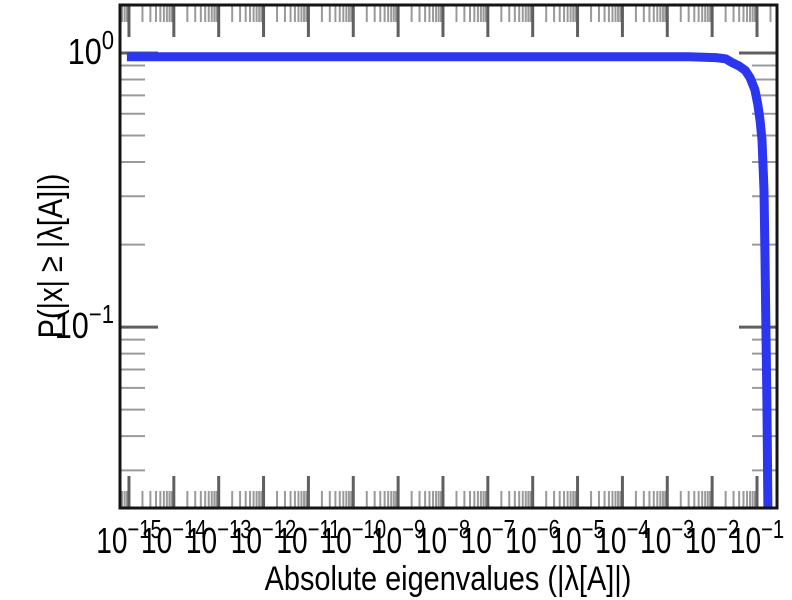 The width and height of the screenshot is (792, 600). I want to click on svg-text: 10−13, so click(219, 538).